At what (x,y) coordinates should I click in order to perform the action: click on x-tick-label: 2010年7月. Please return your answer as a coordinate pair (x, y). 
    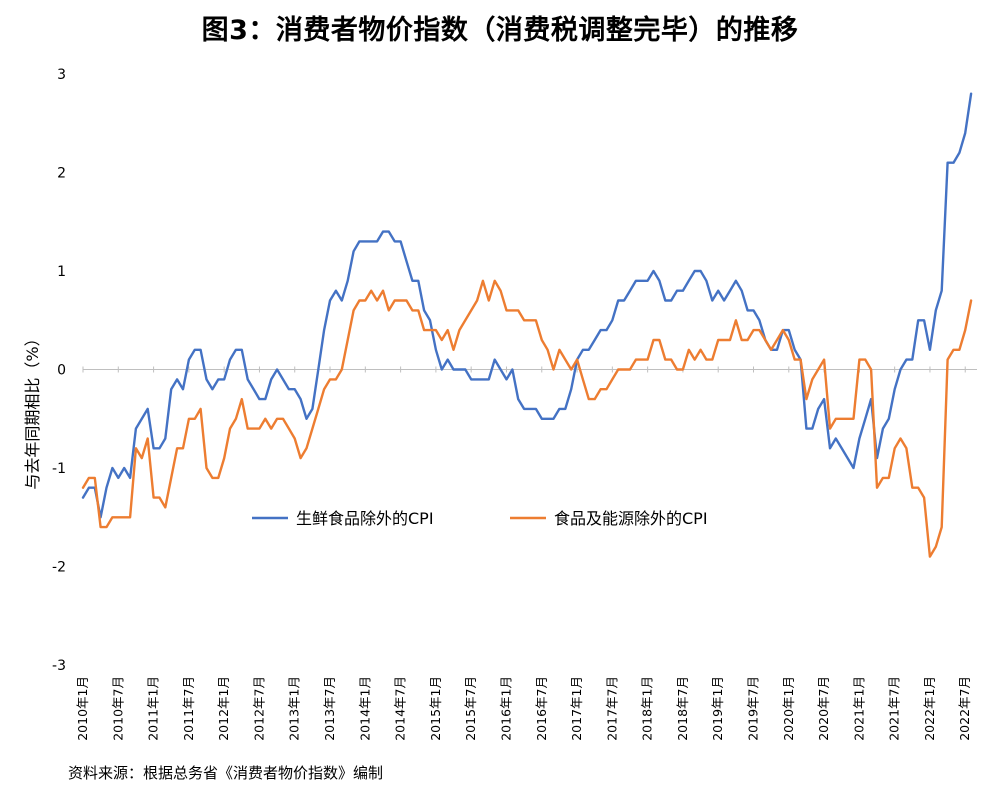
    Looking at the image, I should click on (117, 708).